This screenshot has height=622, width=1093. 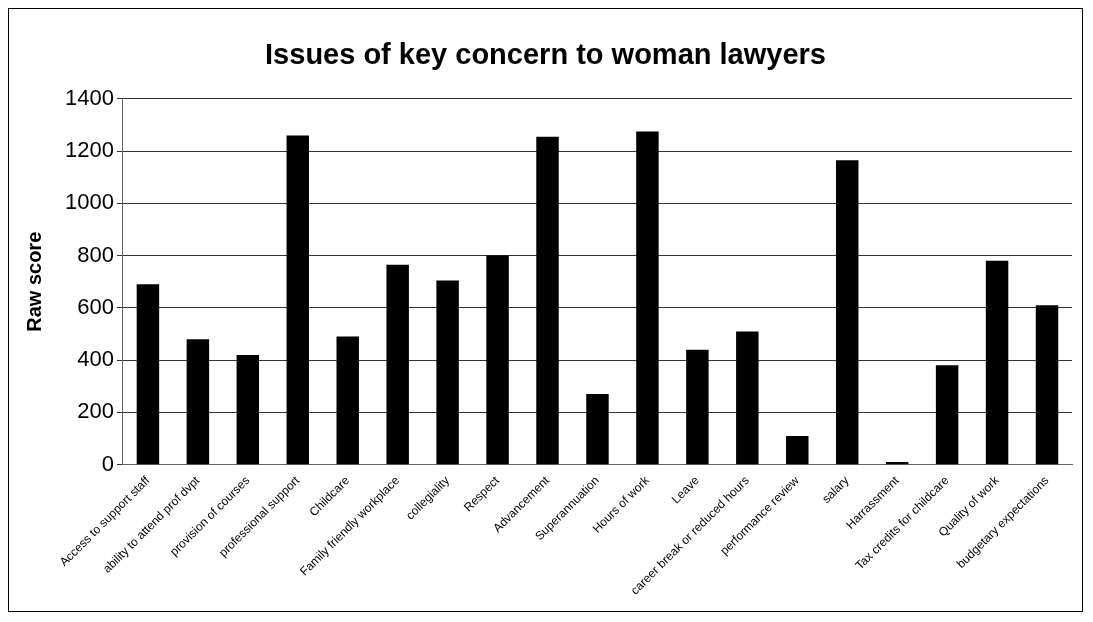 I want to click on y-tick-label: 200, so click(x=95, y=411).